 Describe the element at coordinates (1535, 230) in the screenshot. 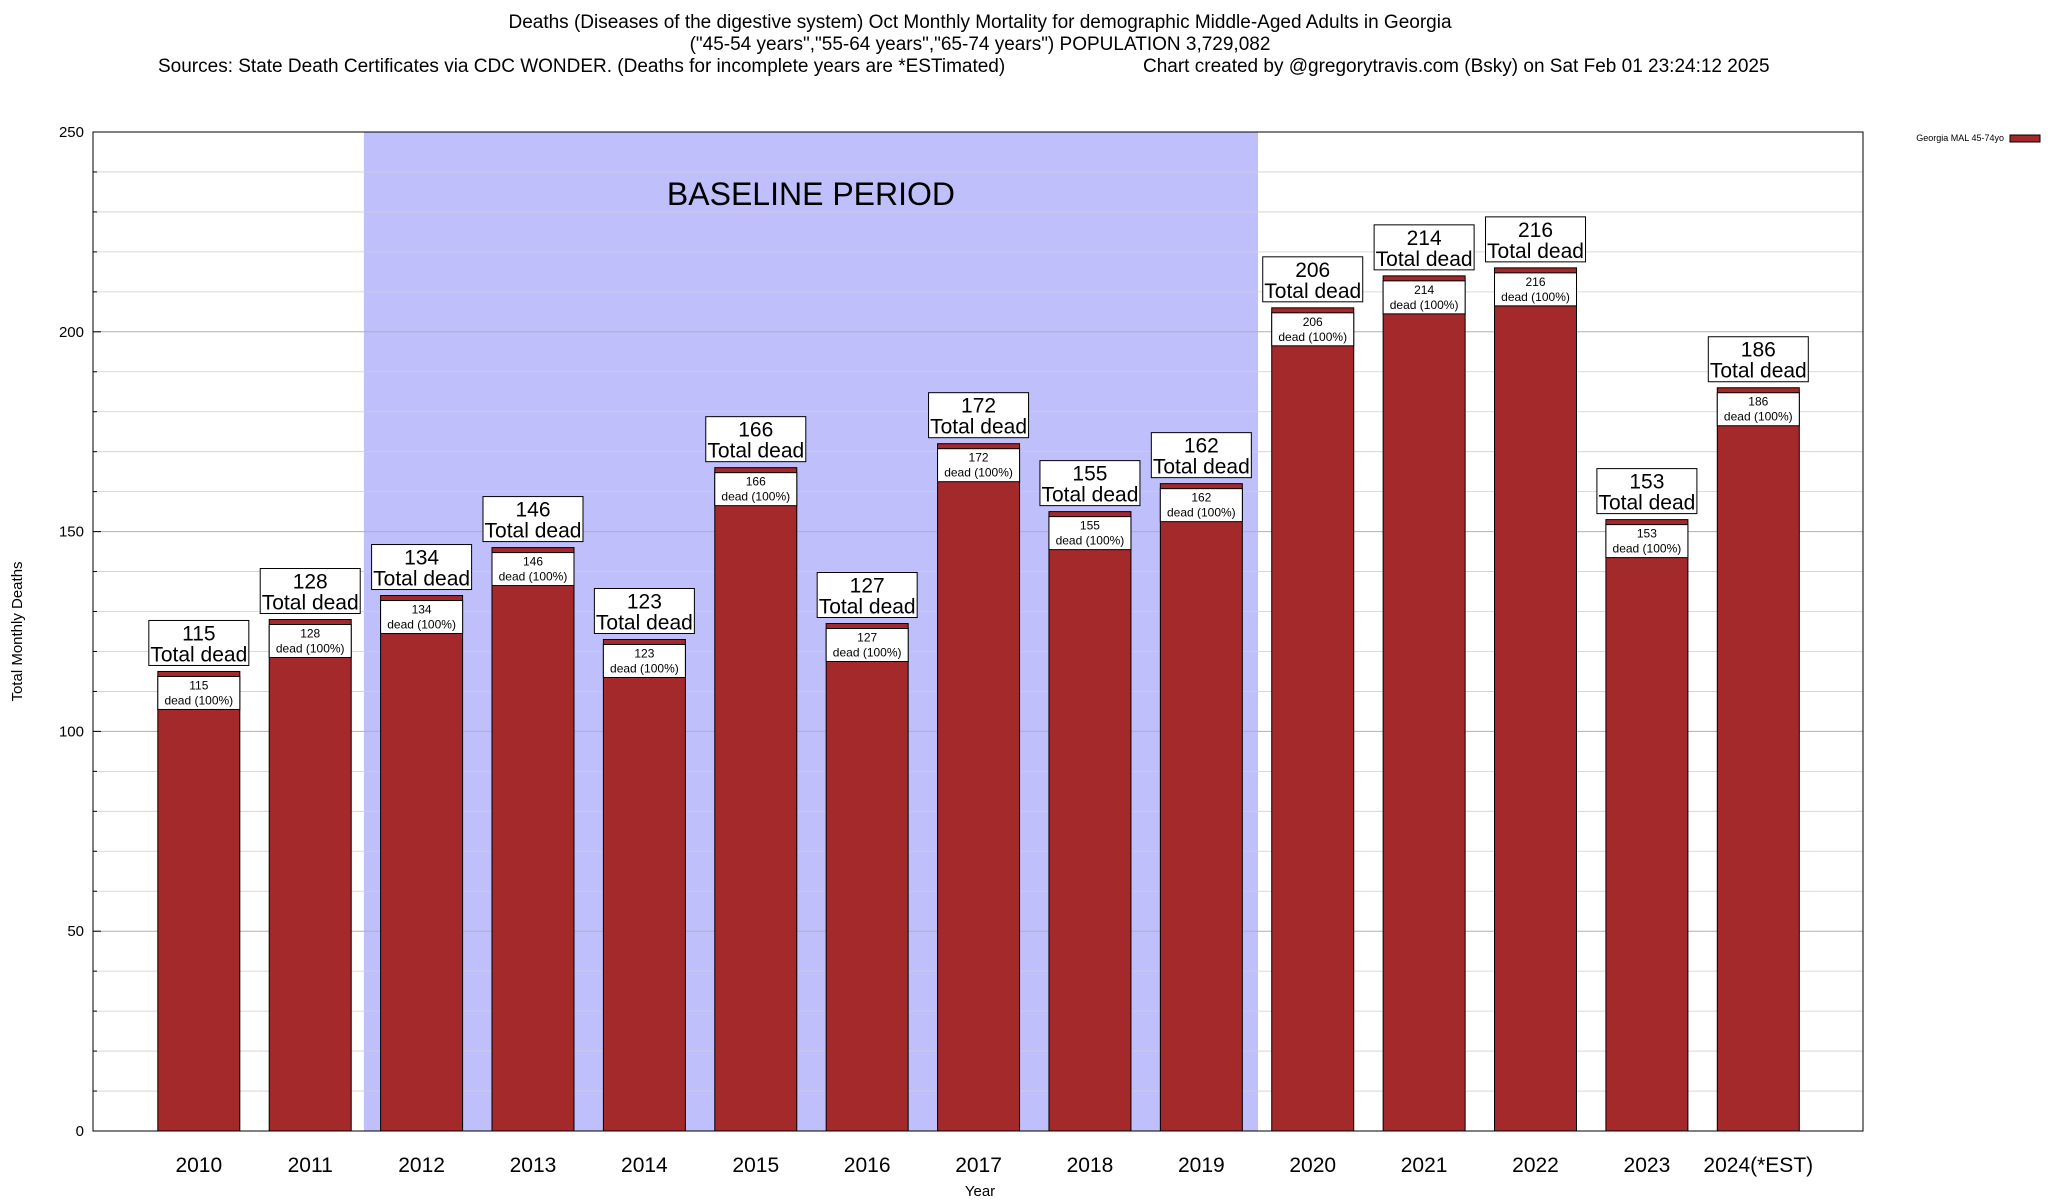

I see `bar-total-value: 216` at that location.